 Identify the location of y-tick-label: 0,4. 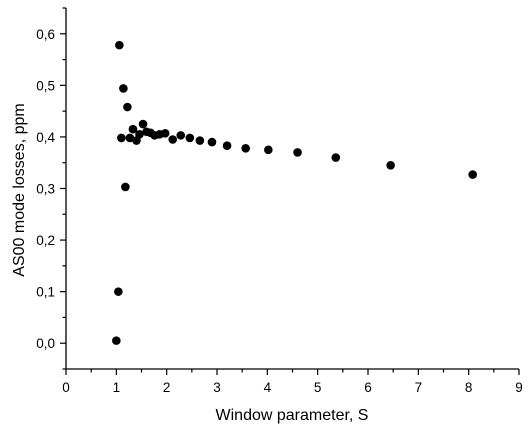
(45, 137).